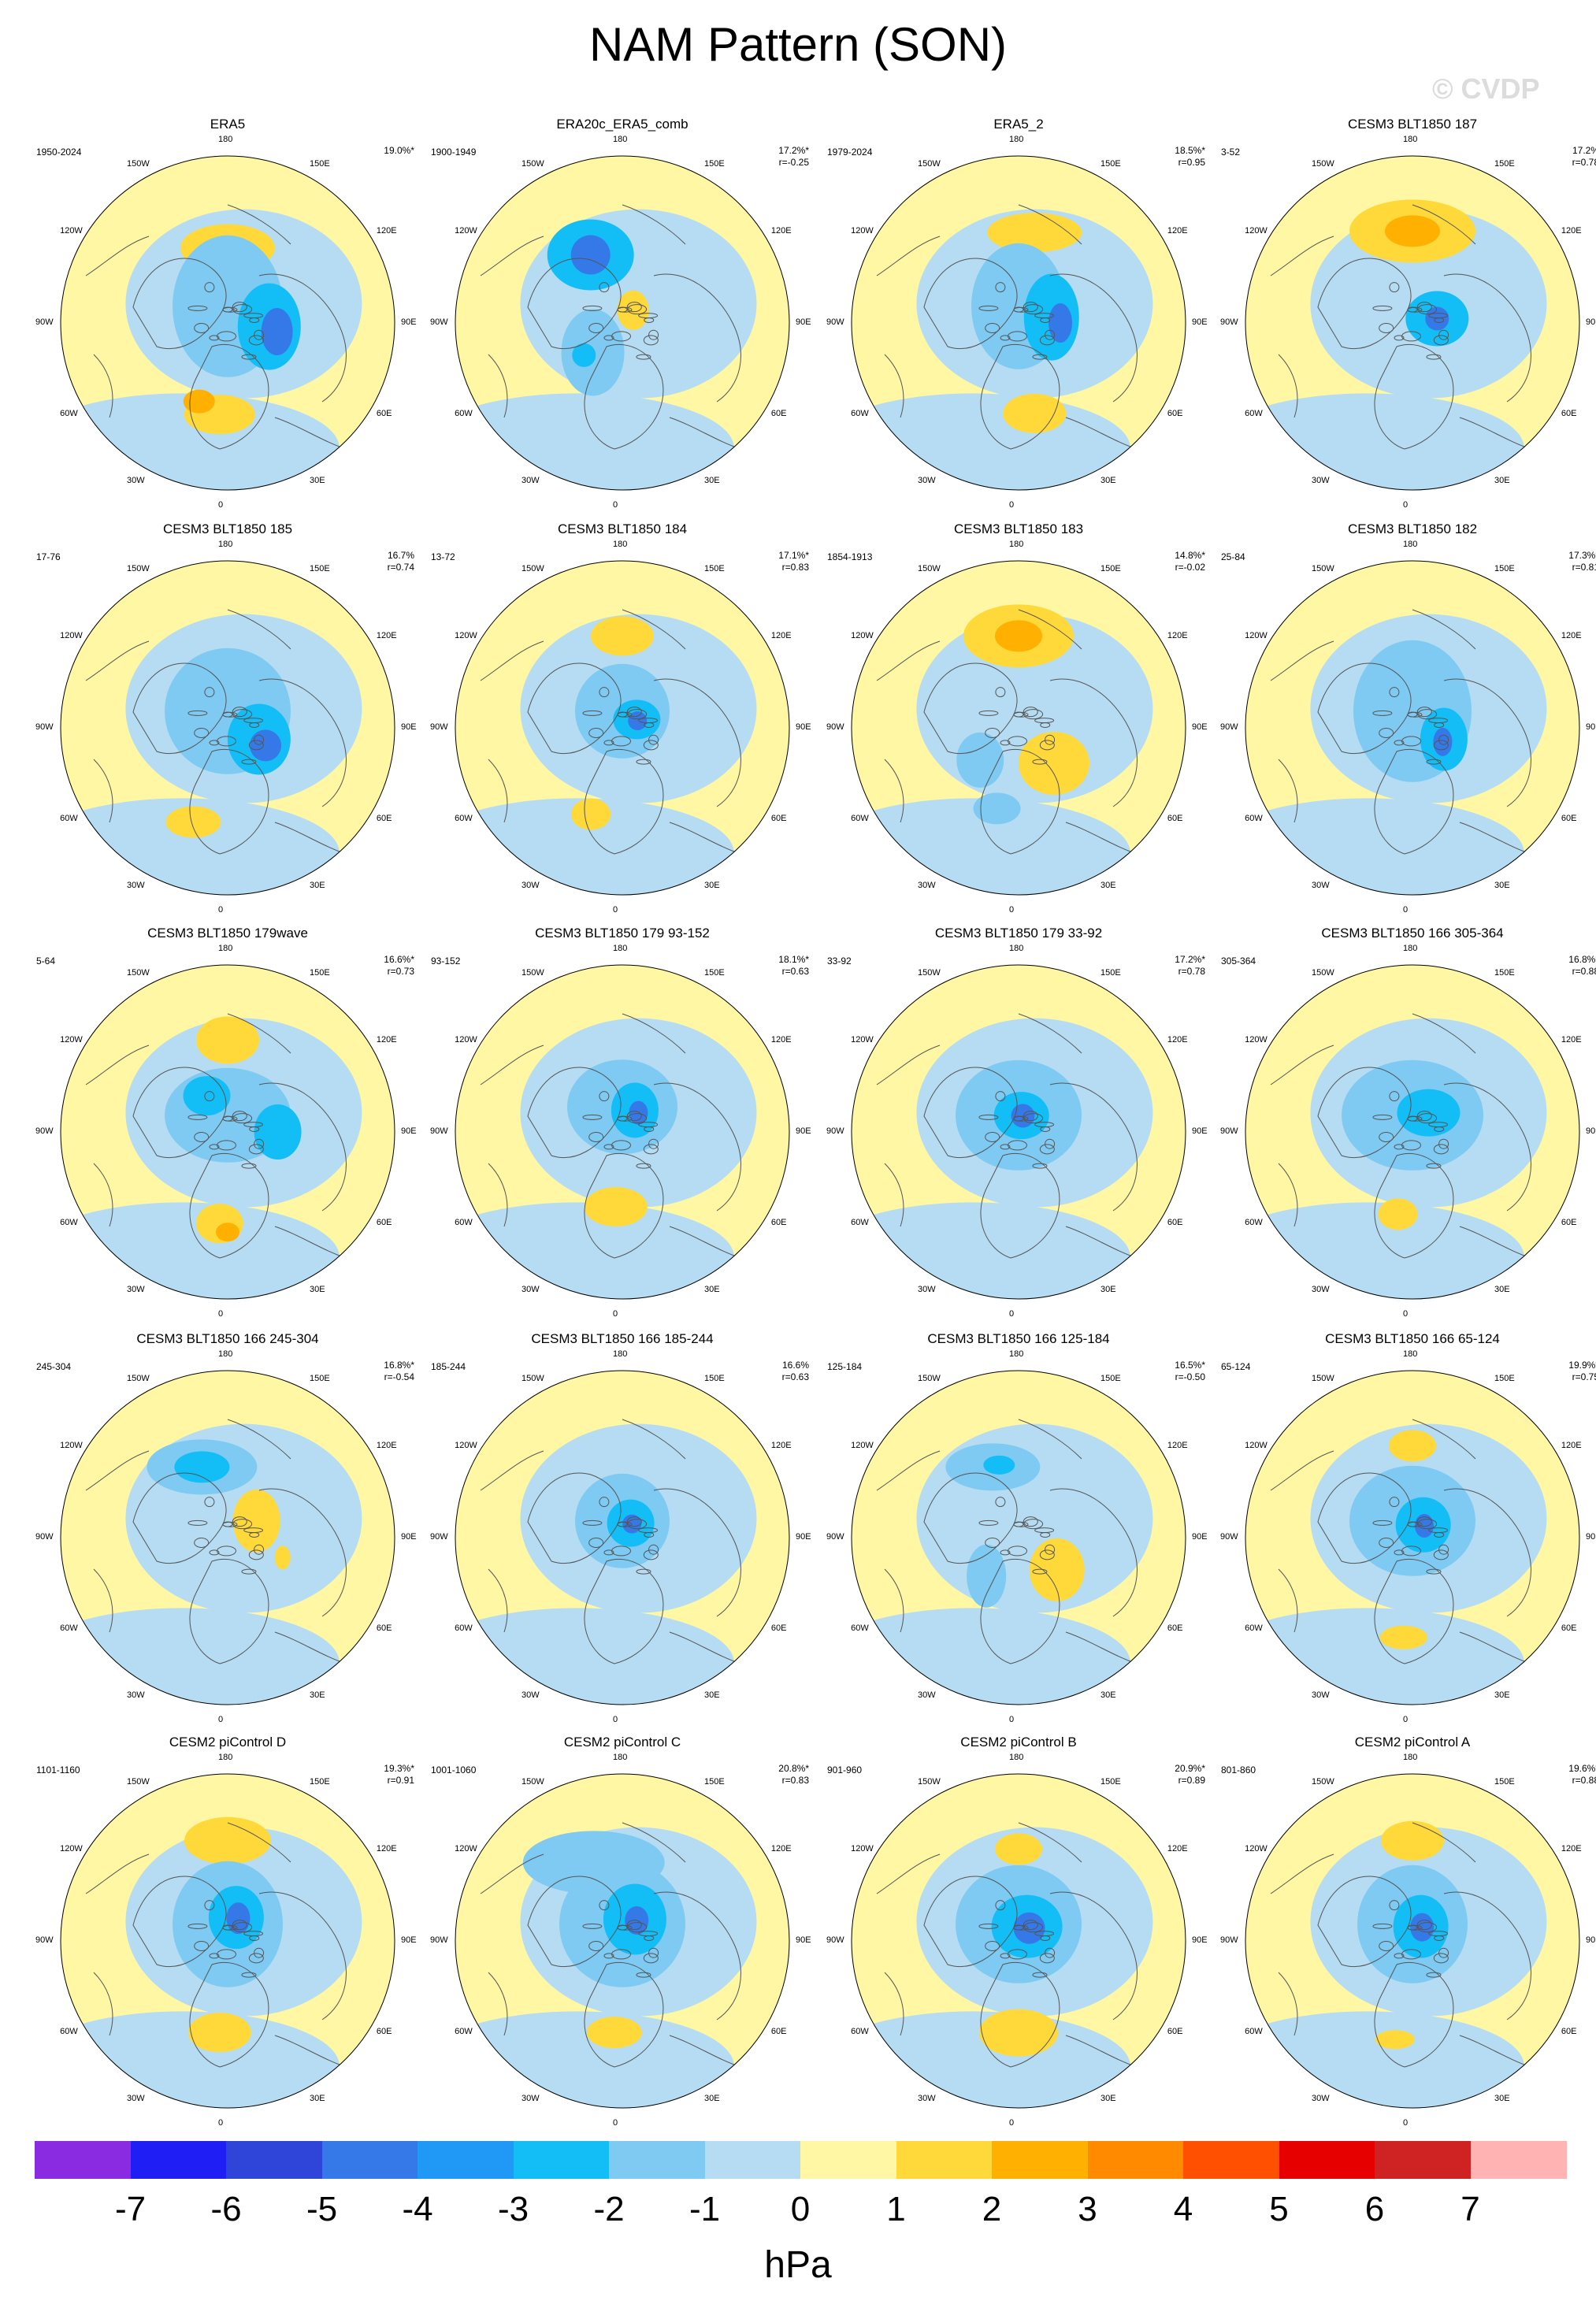 The image size is (1596, 2308). I want to click on polar-map, so click(227, 1941).